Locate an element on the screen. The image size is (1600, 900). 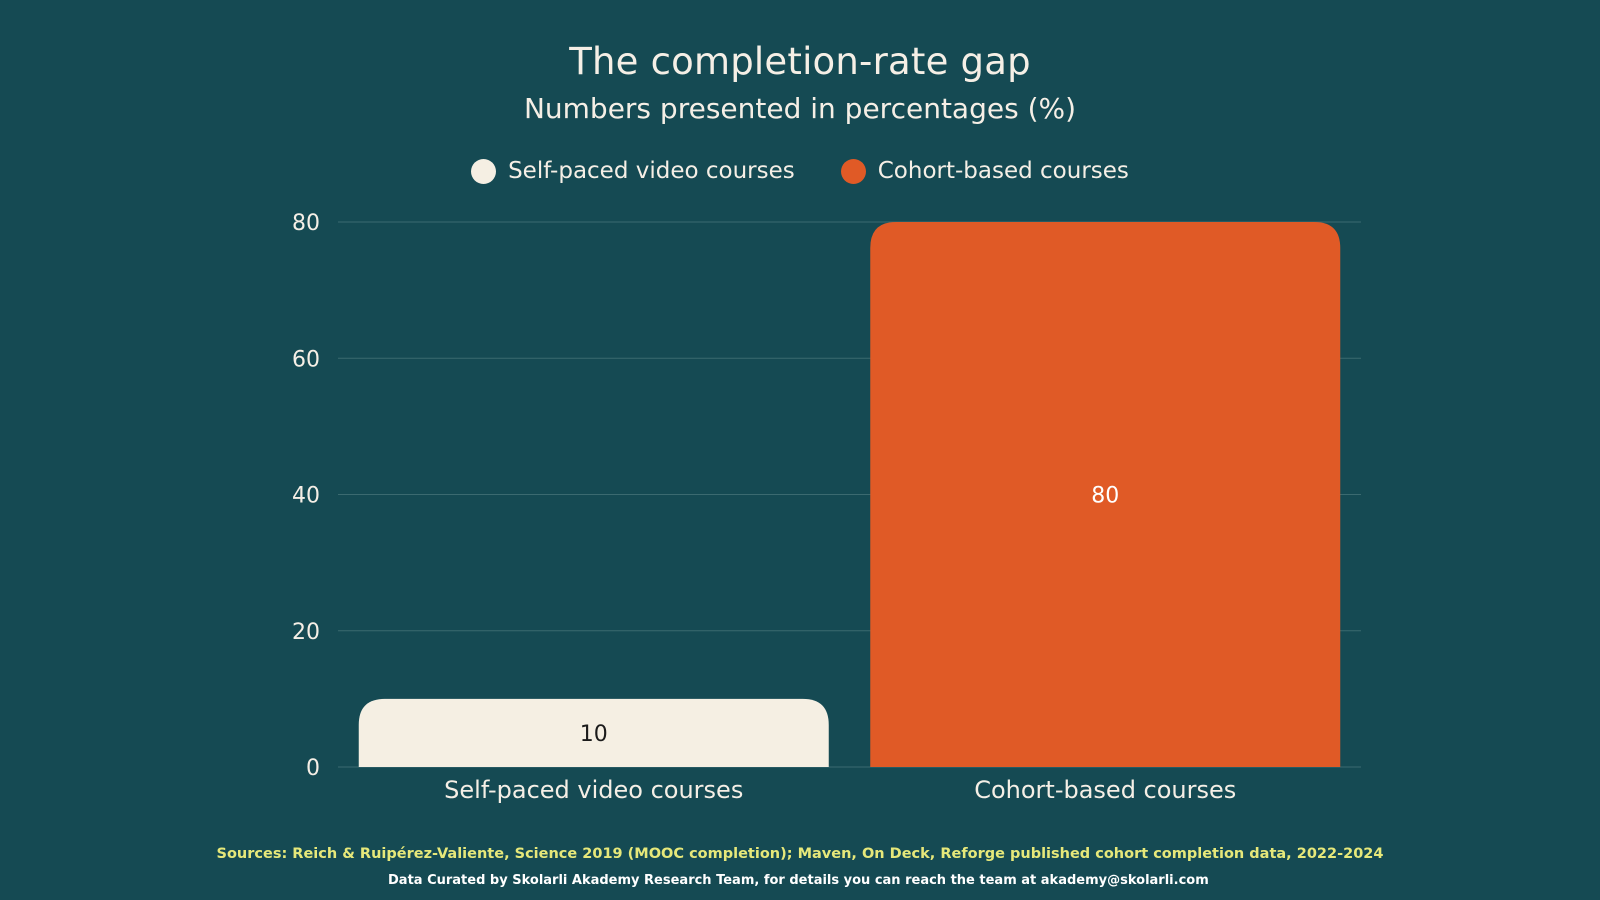
legend-item-cohort: Cohort-based courses is located at coordinates (984, 171).